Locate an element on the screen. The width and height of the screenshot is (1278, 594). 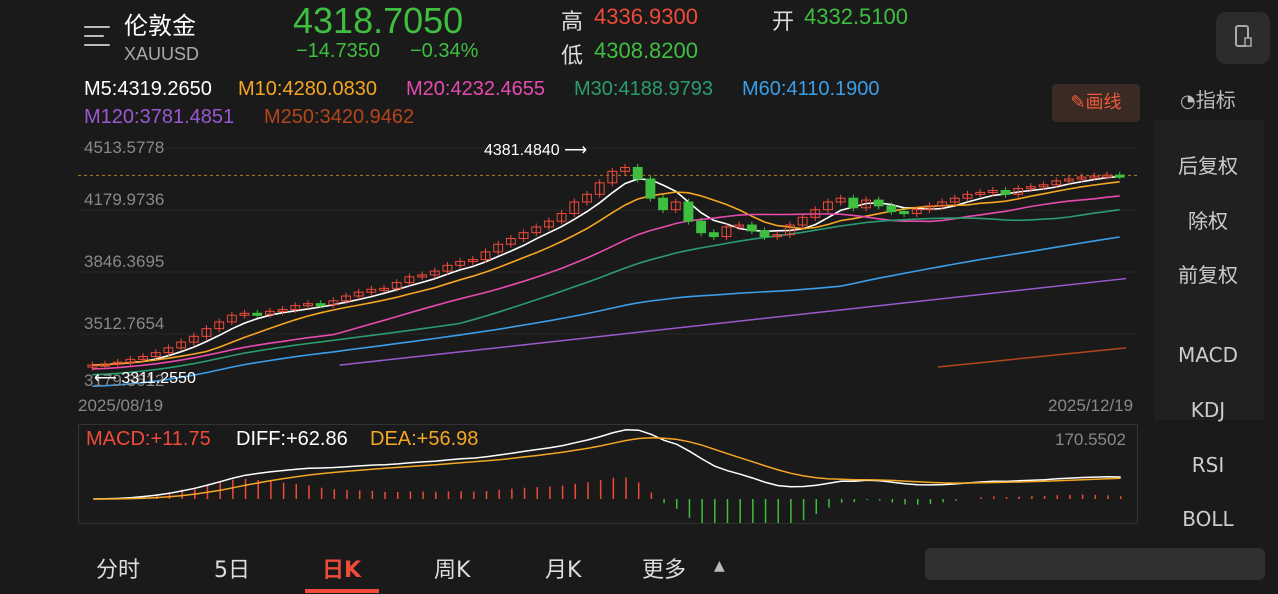
caret-up-icon: ▲ is located at coordinates (719, 566).